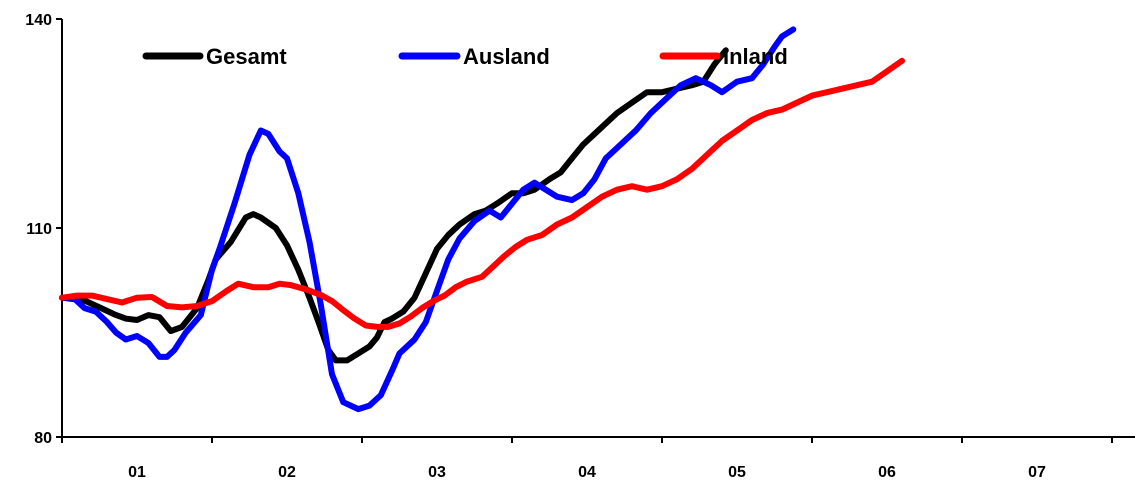 The height and width of the screenshot is (485, 1135). What do you see at coordinates (587, 472) in the screenshot?
I see `x-tick-label: 04` at bounding box center [587, 472].